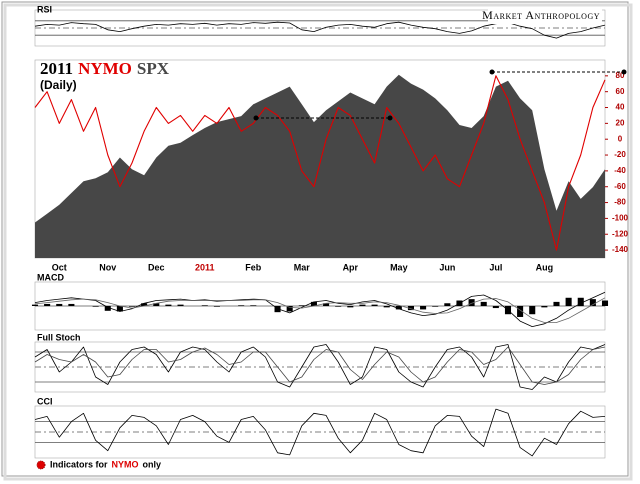  I want to click on y-tick-label: 60, so click(620, 91).